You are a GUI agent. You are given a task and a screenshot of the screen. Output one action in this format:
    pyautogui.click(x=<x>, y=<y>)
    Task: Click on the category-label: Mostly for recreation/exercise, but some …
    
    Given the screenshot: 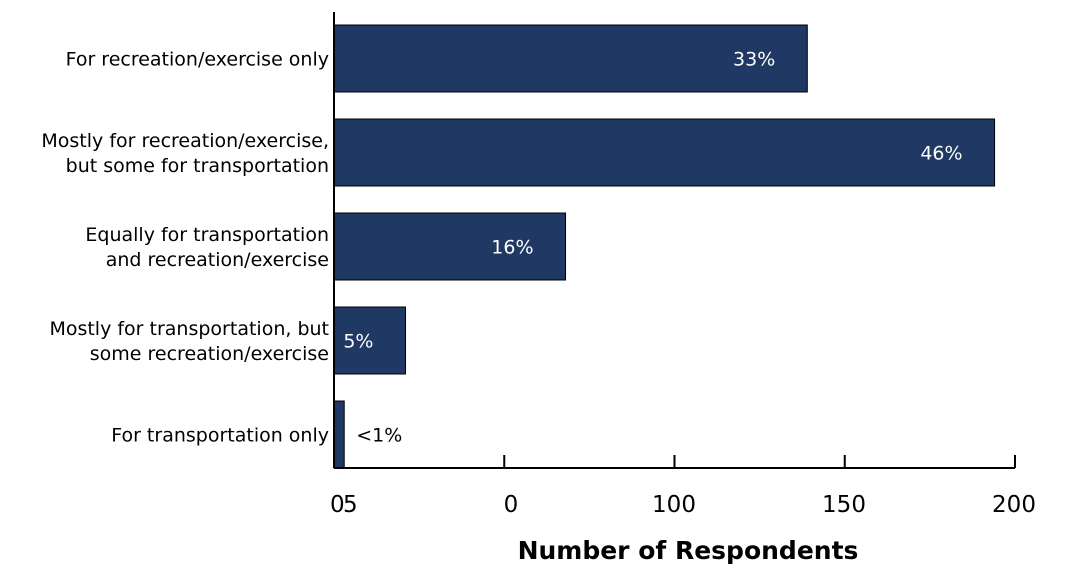 What is the action you would take?
    pyautogui.click(x=185, y=153)
    